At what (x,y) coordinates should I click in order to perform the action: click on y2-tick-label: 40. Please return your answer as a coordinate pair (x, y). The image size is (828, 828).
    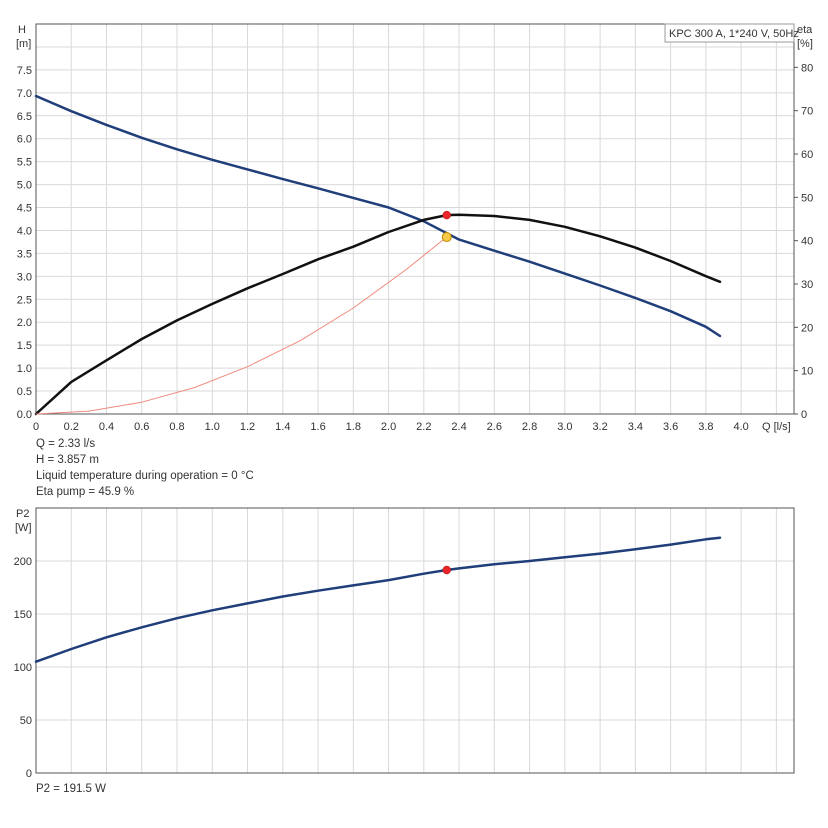
    Looking at the image, I should click on (807, 242).